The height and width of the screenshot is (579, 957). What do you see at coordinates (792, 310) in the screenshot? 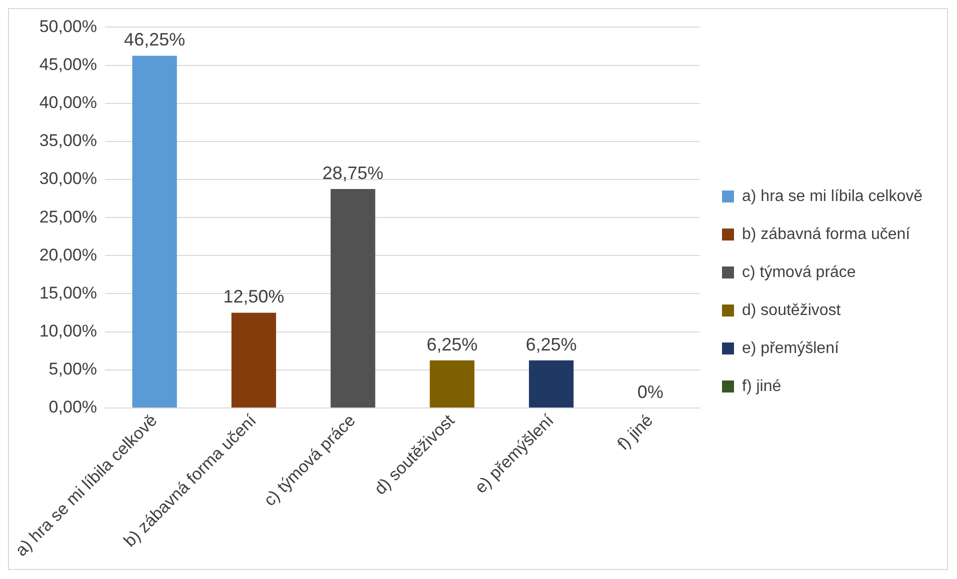
I see `legend-label: d) soutěživost` at bounding box center [792, 310].